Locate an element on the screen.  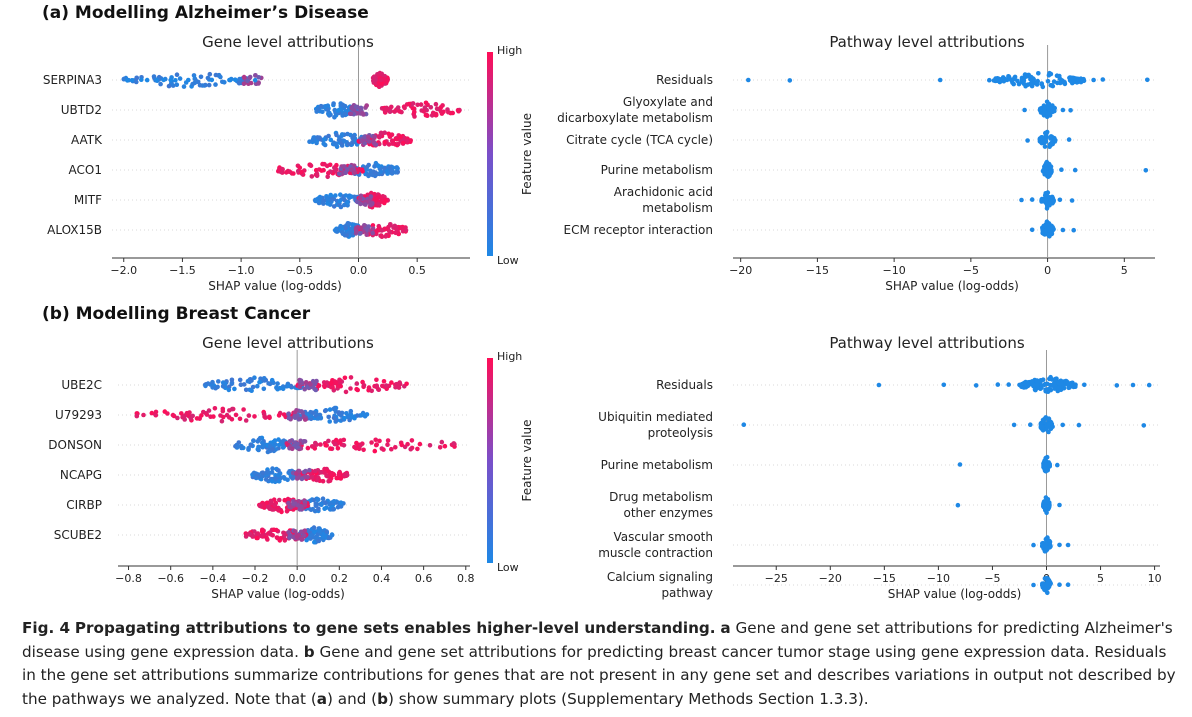
chart-title: Gene level attributions is located at coordinates (288, 343).